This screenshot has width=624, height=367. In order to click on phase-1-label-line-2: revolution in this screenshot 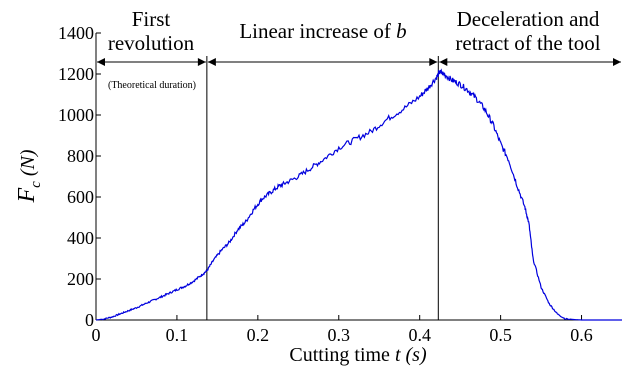, I will do `click(151, 43)`.